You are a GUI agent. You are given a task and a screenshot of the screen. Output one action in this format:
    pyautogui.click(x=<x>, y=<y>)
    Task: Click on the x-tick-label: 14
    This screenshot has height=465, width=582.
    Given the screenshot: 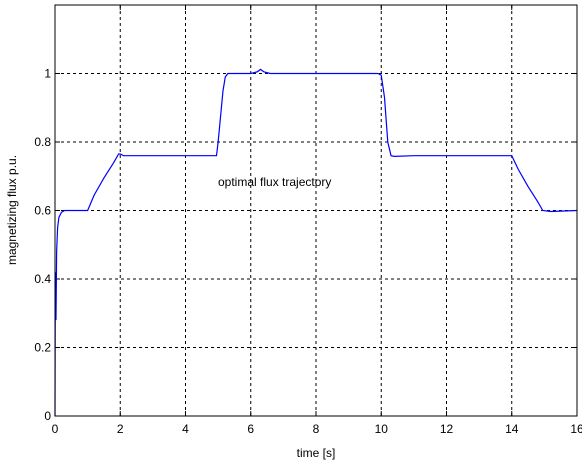 What is the action you would take?
    pyautogui.click(x=512, y=429)
    